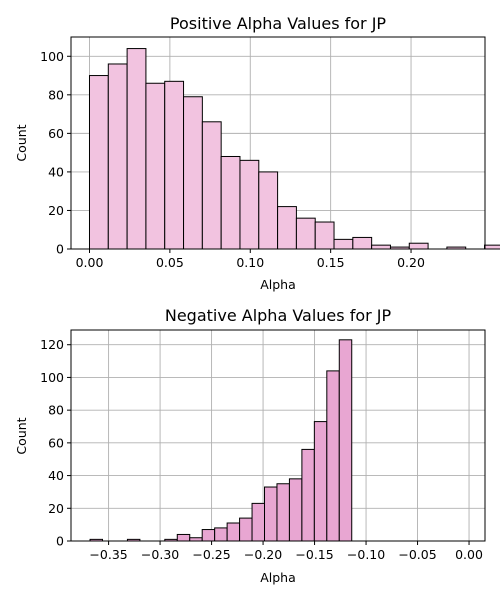  Describe the element at coordinates (263, 554) in the screenshot. I see `x-tick-label: −0.20` at that location.